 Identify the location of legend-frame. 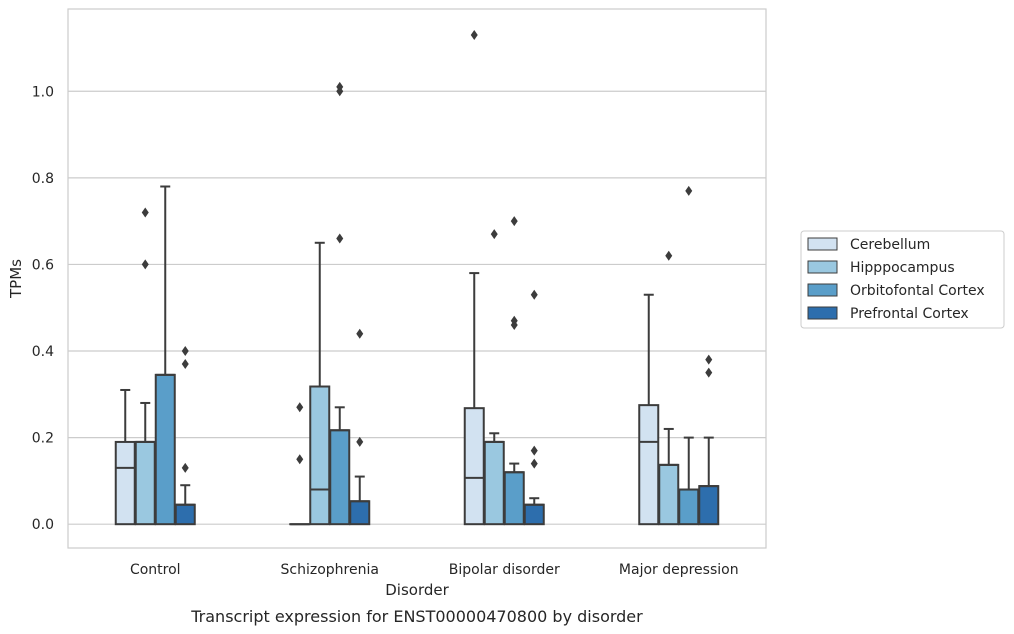
(902, 279).